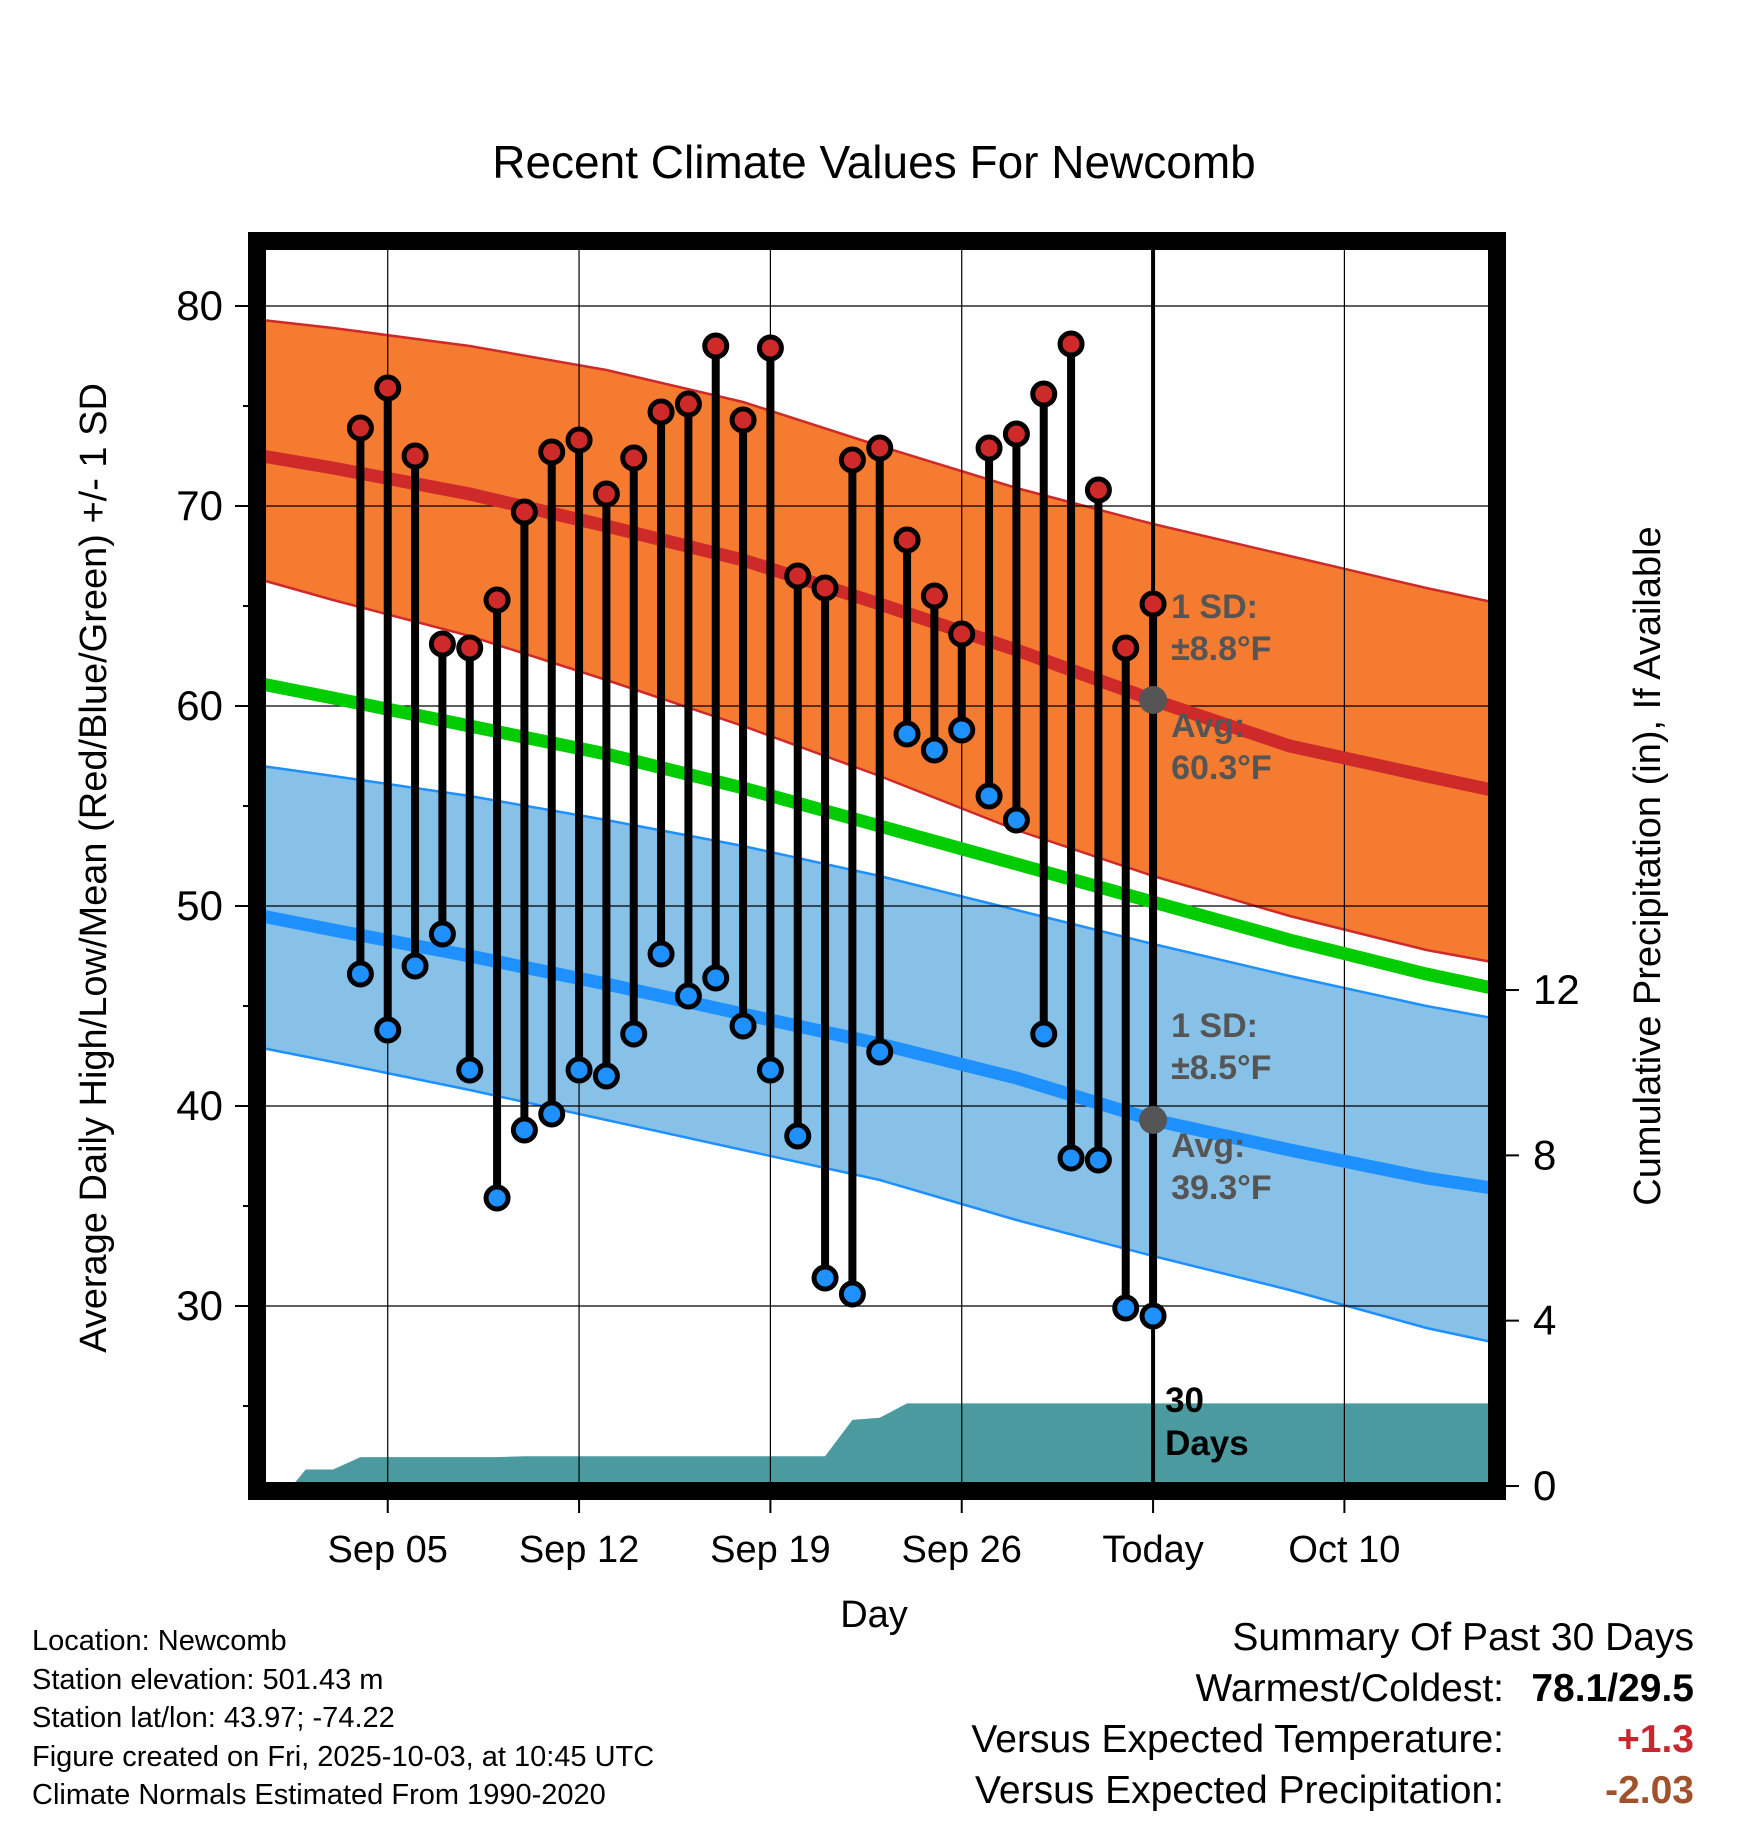 The image size is (1748, 1828). Describe the element at coordinates (1152, 1550) in the screenshot. I see `x-tick-label: Today` at that location.